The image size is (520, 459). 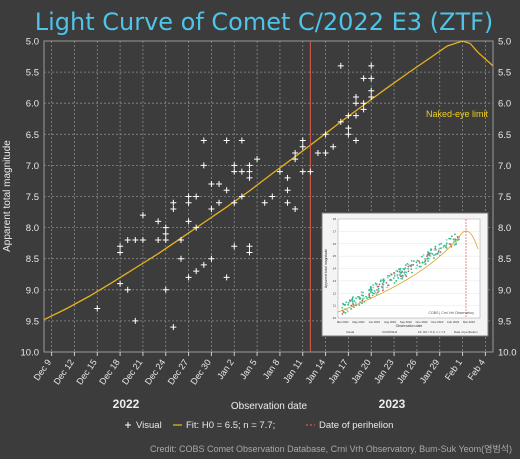 I want to click on x-tick-label: Jan 5, so click(x=248, y=369).